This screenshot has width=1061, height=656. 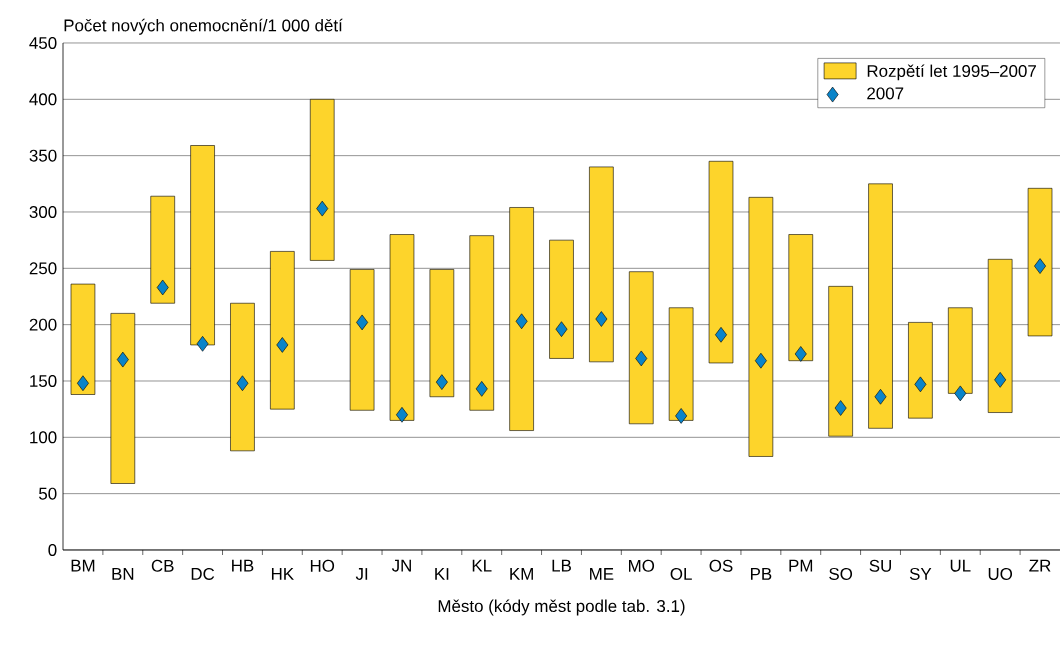 What do you see at coordinates (43, 268) in the screenshot?
I see `y-tick-label: 250` at bounding box center [43, 268].